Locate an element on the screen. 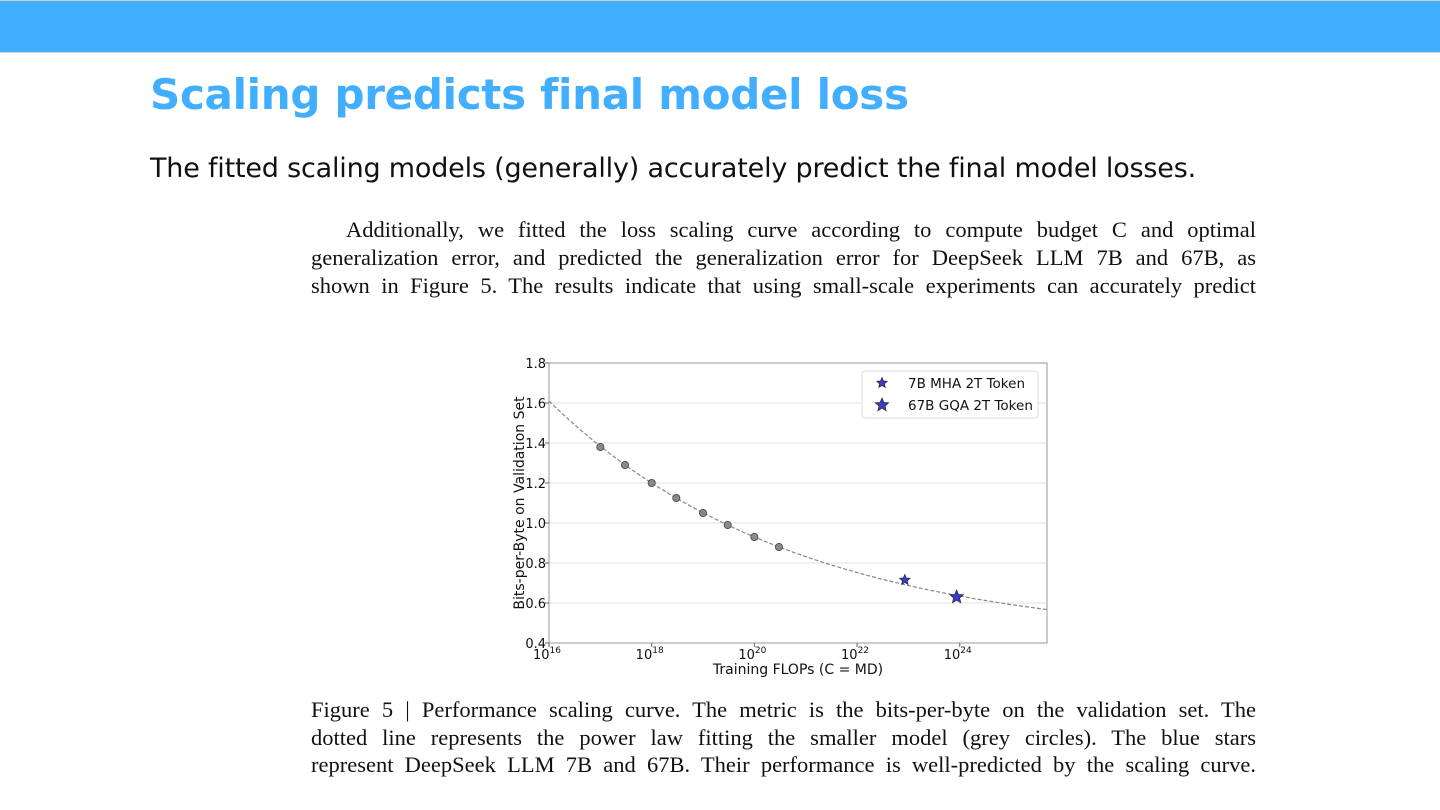 The height and width of the screenshot is (810, 1440). y-tick-label: 0.6 is located at coordinates (535, 604).